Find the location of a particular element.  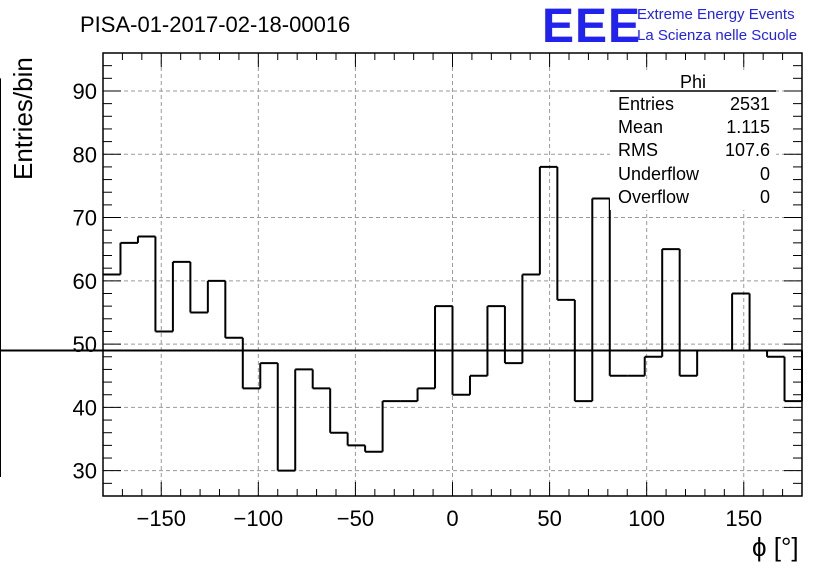

y-tick-label: 40 is located at coordinates (85, 407).